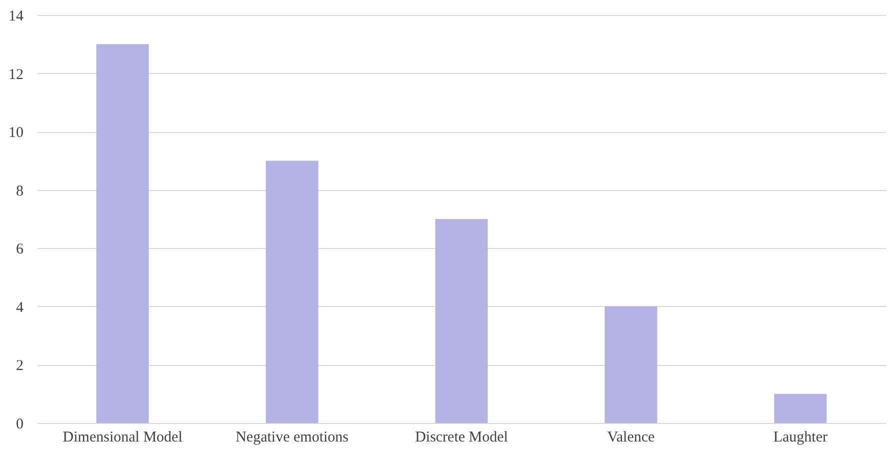  I want to click on x-tick-label: Negative emotions, so click(292, 438).